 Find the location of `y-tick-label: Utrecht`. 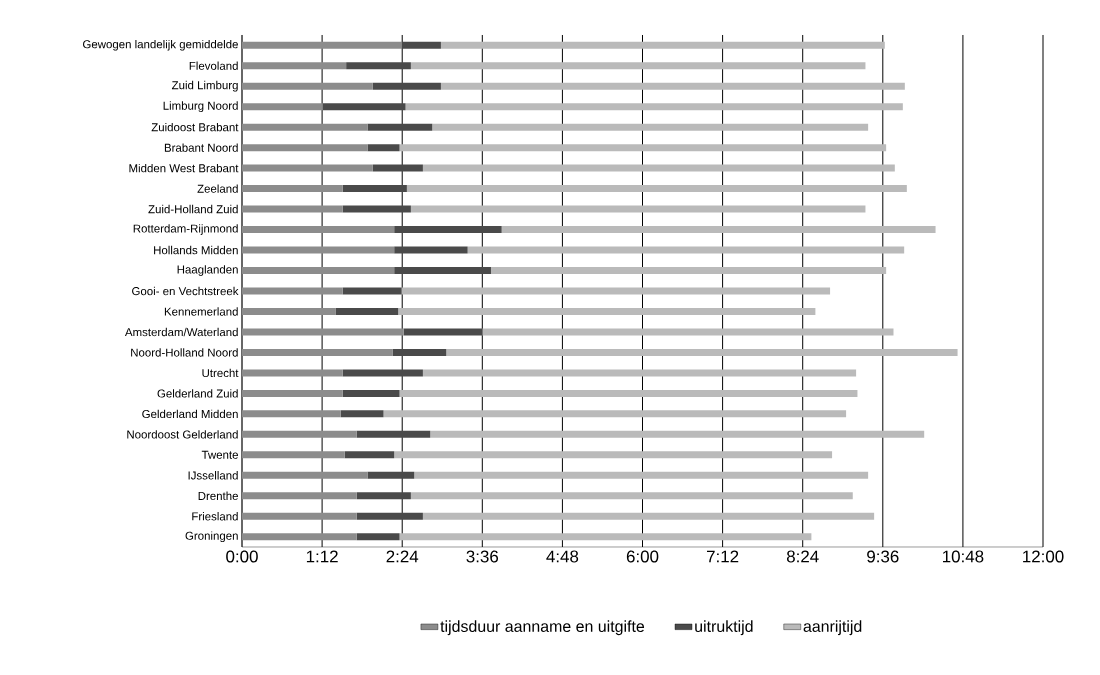

y-tick-label: Utrecht is located at coordinates (220, 373).